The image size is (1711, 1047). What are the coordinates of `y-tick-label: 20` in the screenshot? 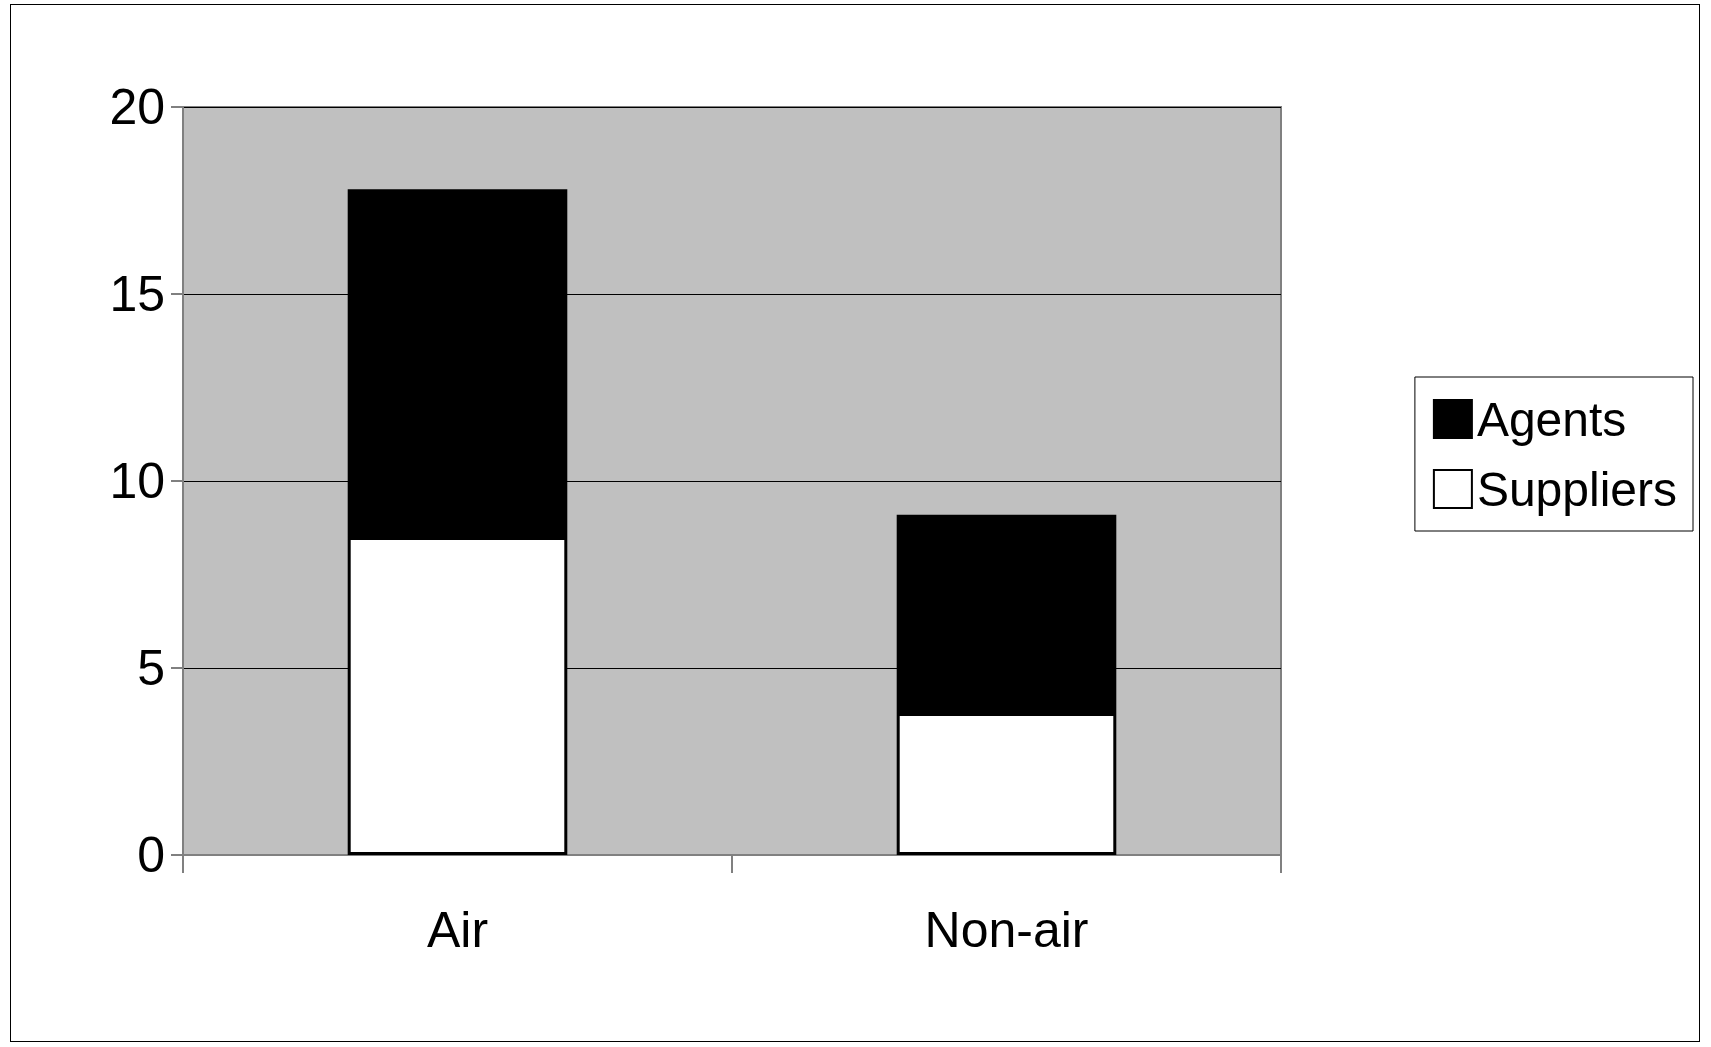 It's located at (137, 107).